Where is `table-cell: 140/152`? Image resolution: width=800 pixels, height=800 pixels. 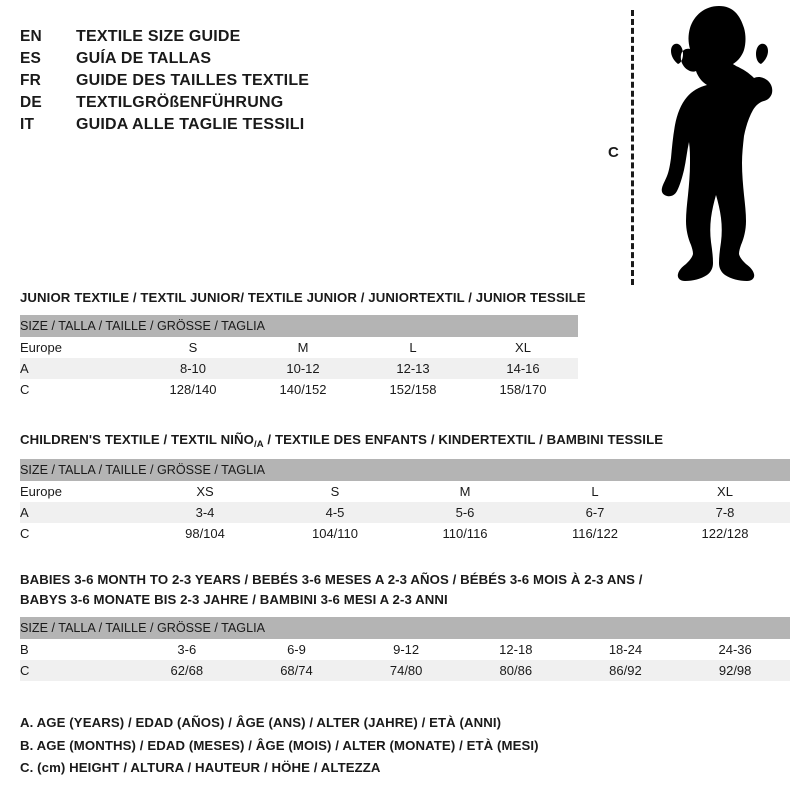
table-cell: 140/152 is located at coordinates (303, 389).